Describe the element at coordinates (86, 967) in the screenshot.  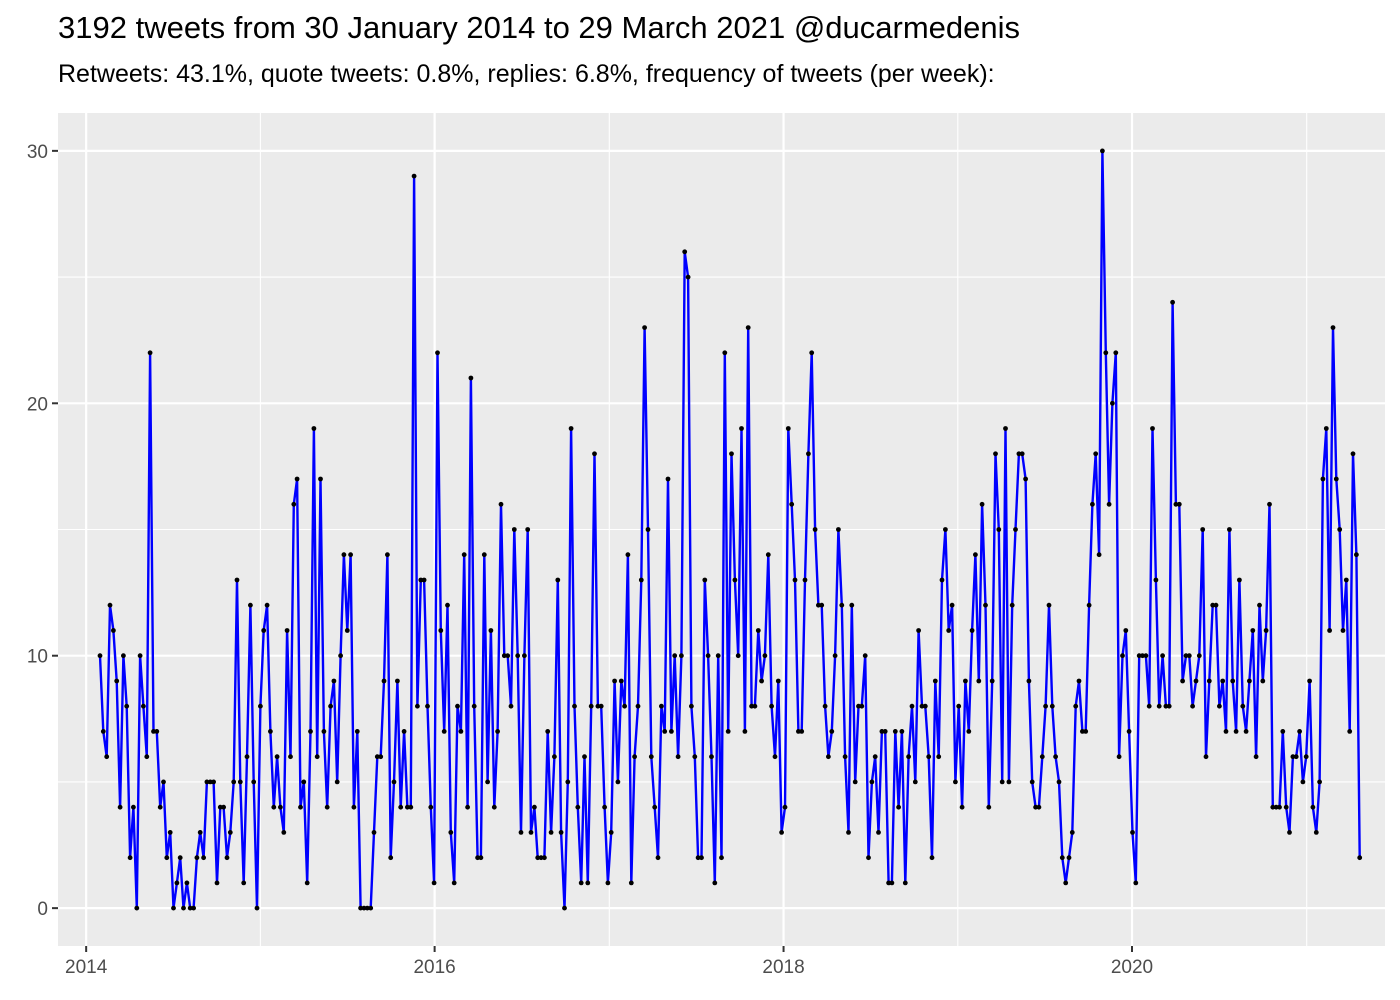
I see `x-tick-label: 2014` at that location.